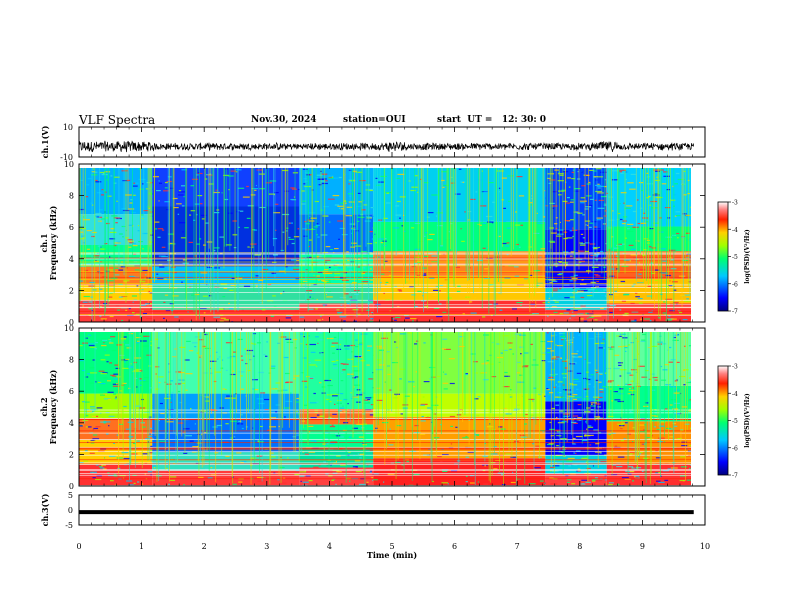 Image resolution: width=792 pixels, height=612 pixels. What do you see at coordinates (735, 312) in the screenshot?
I see `spectrogram-ch1-colorbar-tick: -7` at bounding box center [735, 312].